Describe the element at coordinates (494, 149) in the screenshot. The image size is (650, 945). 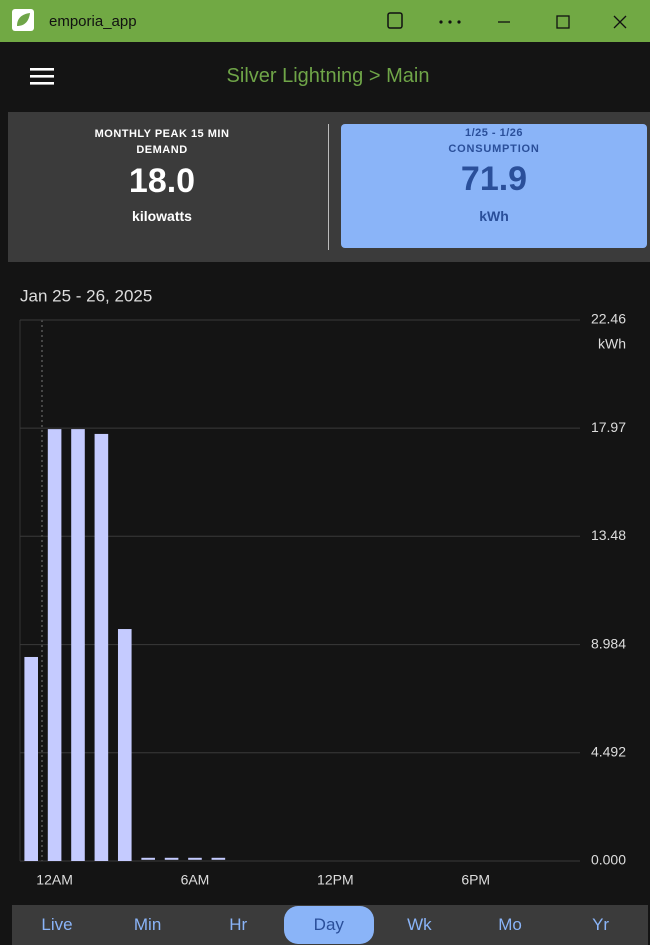
I see `card-label: CONSUMPTION` at that location.